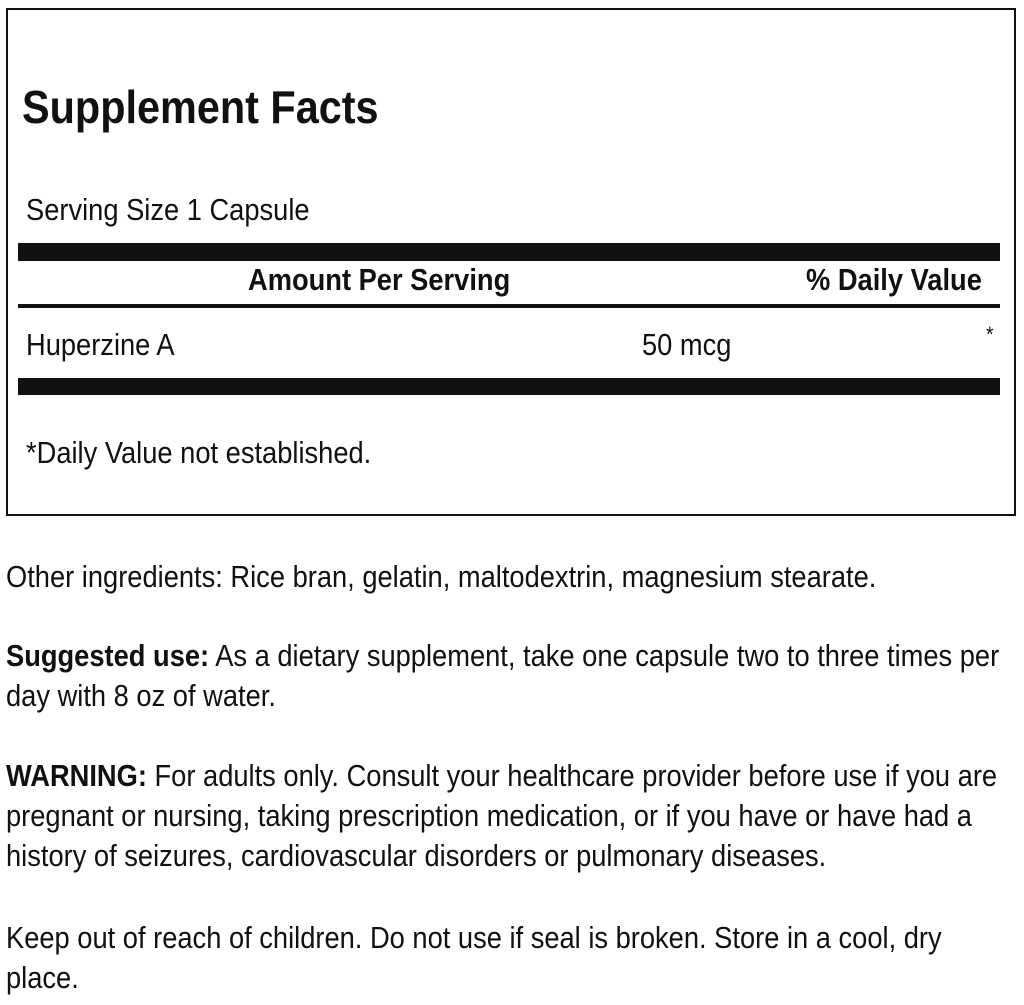  What do you see at coordinates (108, 655) in the screenshot?
I see `suggested-label: Suggested use:` at bounding box center [108, 655].